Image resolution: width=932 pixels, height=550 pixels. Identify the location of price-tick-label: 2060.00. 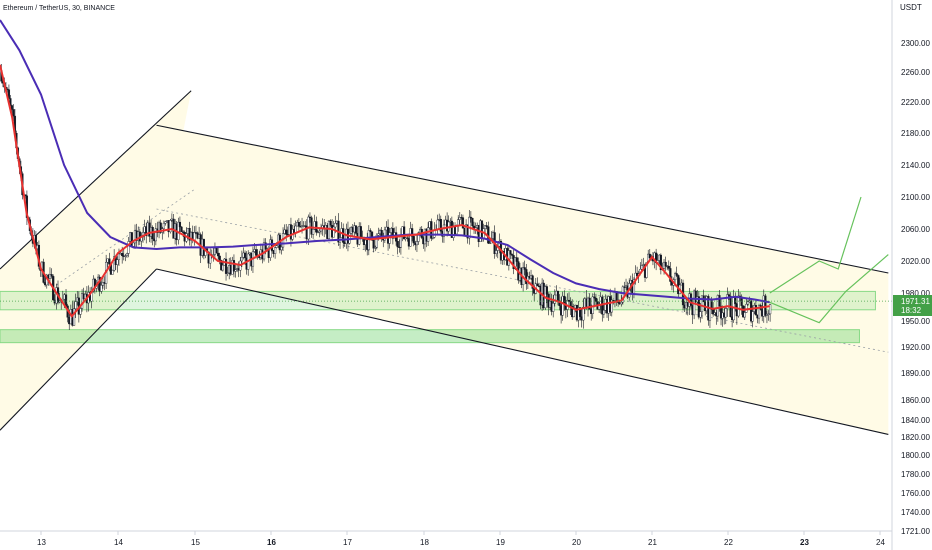
(915, 229).